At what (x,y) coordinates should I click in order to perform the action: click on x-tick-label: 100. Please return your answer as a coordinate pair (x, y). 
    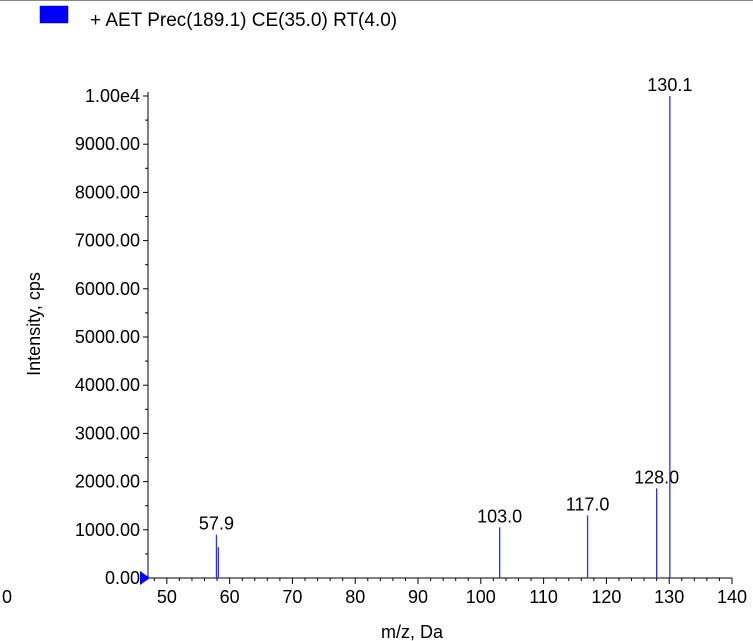
    Looking at the image, I should click on (481, 597).